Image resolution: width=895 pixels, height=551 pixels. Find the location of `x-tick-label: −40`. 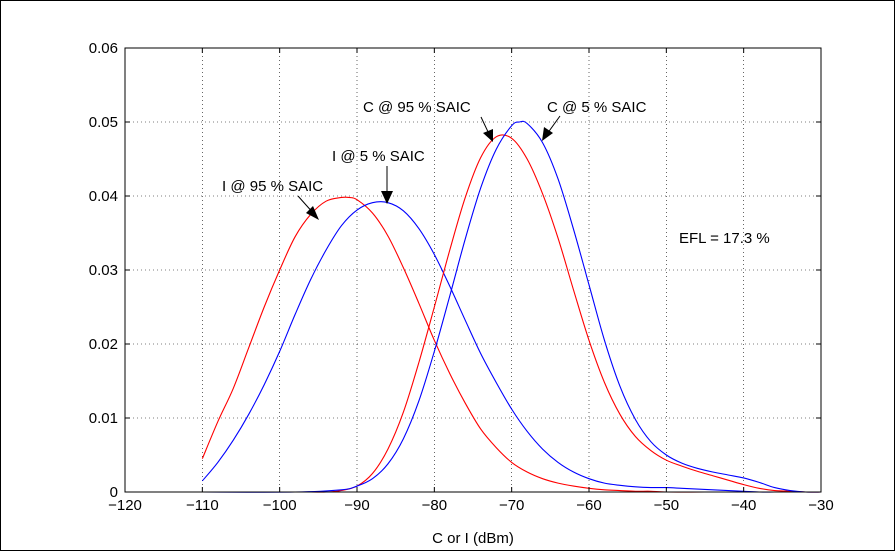

x-tick-label: −40 is located at coordinates (743, 505).